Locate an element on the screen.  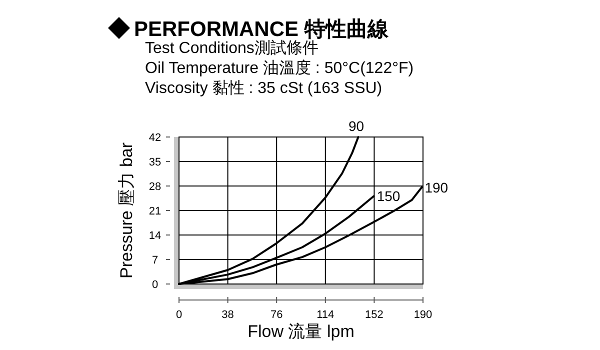
y-tick-label: 35 is located at coordinates (155, 162).